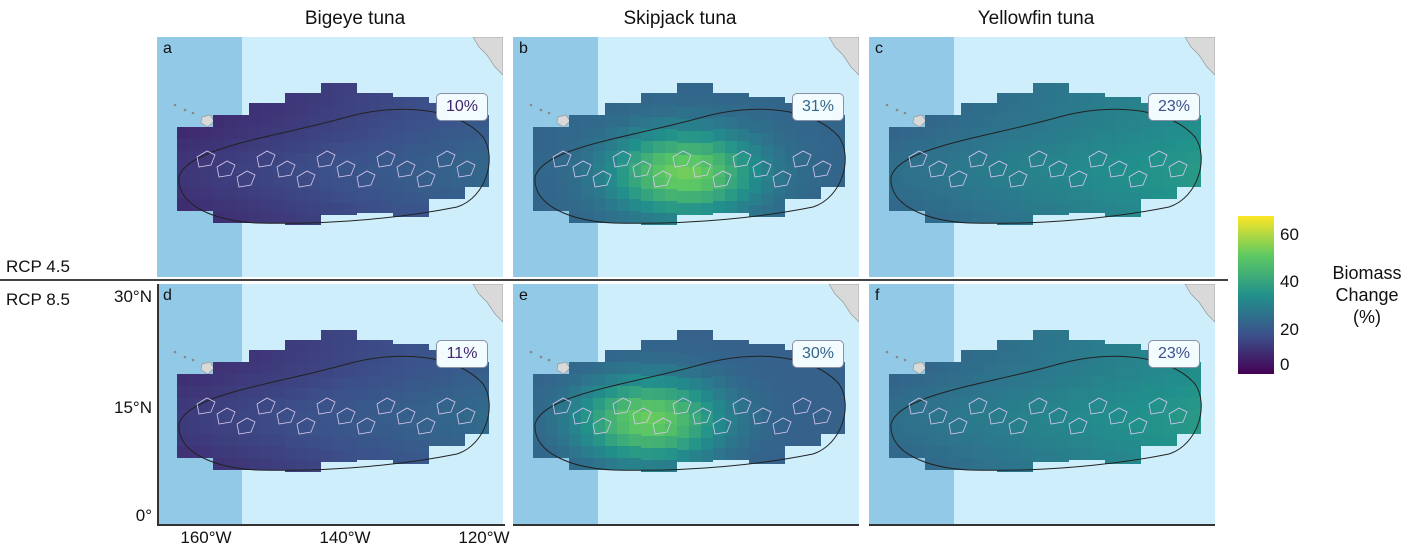 Image resolution: width=1418 pixels, height=553 pixels. I want to click on map-panel-b: b 31%, so click(686, 157).